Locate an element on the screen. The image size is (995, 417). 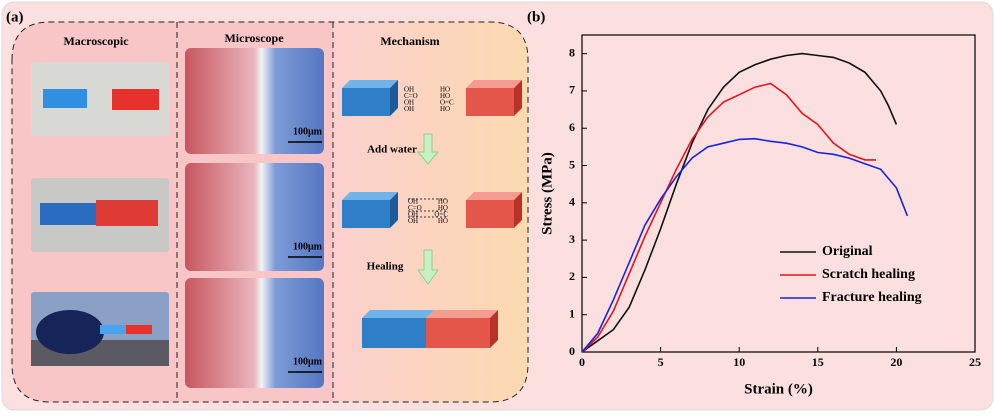
photo is located at coordinates (100, 99).